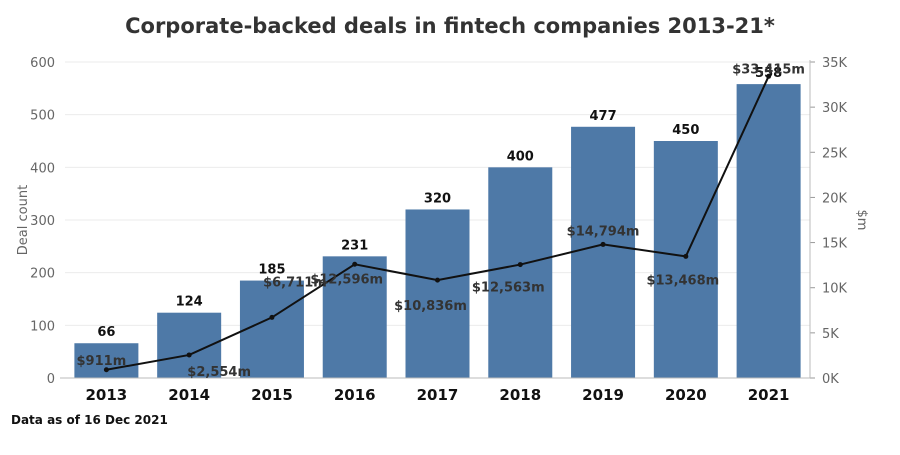 This screenshot has height=455, width=900. Describe the element at coordinates (861, 220) in the screenshot. I see `y2-axis-title: $m` at that location.